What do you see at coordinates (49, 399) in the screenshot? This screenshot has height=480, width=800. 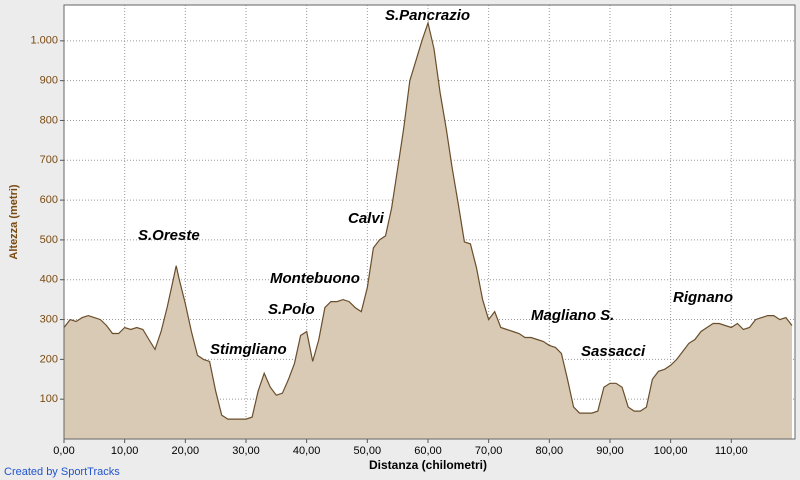 I see `y-tick-label: 100` at bounding box center [49, 399].